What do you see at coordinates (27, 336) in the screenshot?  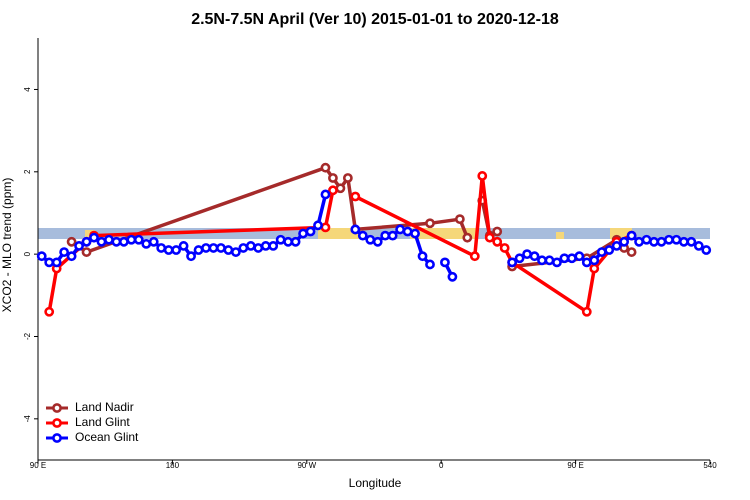 I see `y-tick-label: -2` at bounding box center [27, 336].